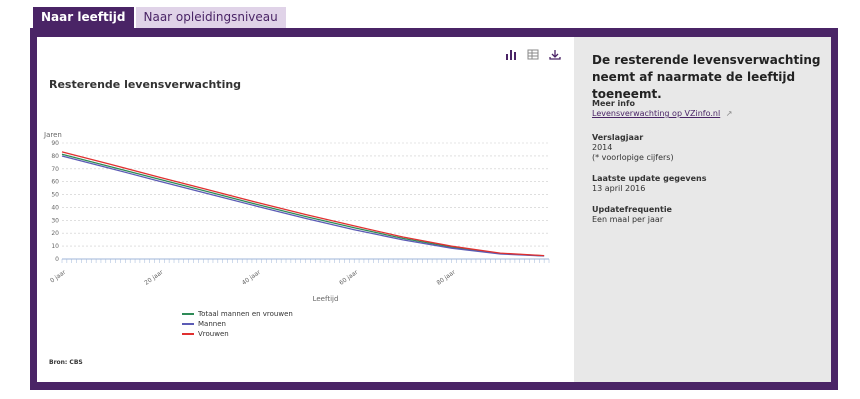  What do you see at coordinates (633, 157) in the screenshot?
I see `verslagjaar-note: (* voorlopige cijfers)` at bounding box center [633, 157].